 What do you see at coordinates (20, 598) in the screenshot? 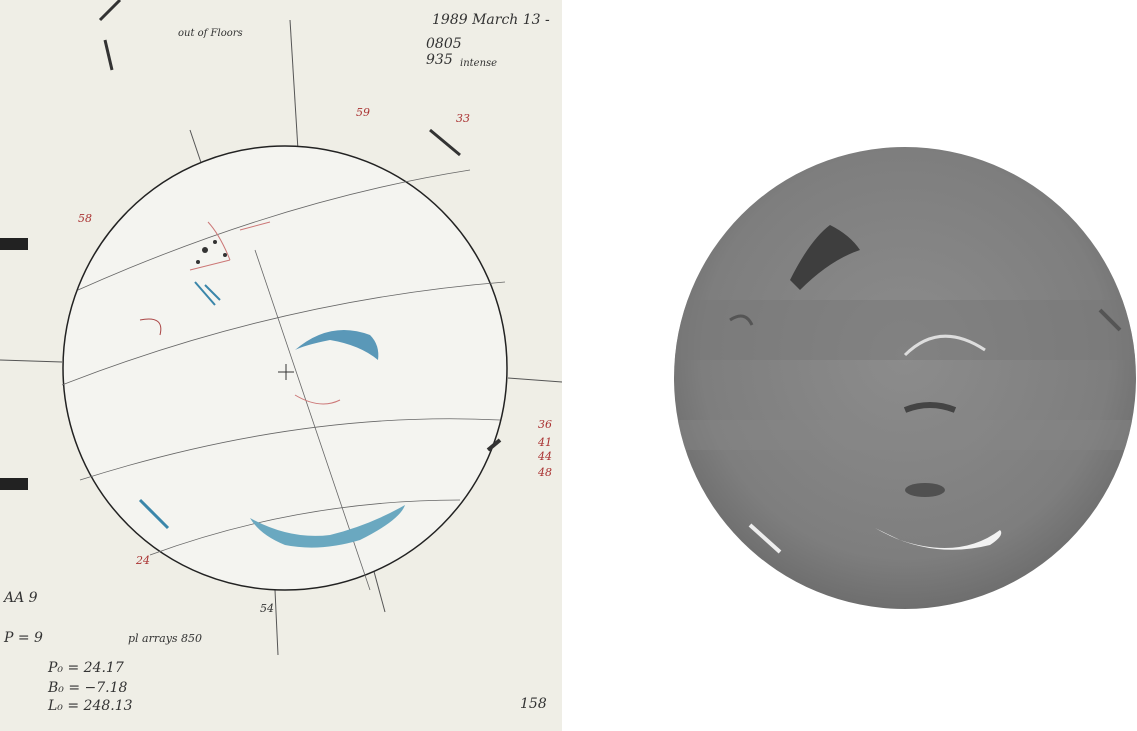
I see `note: AA 9` at bounding box center [20, 598].